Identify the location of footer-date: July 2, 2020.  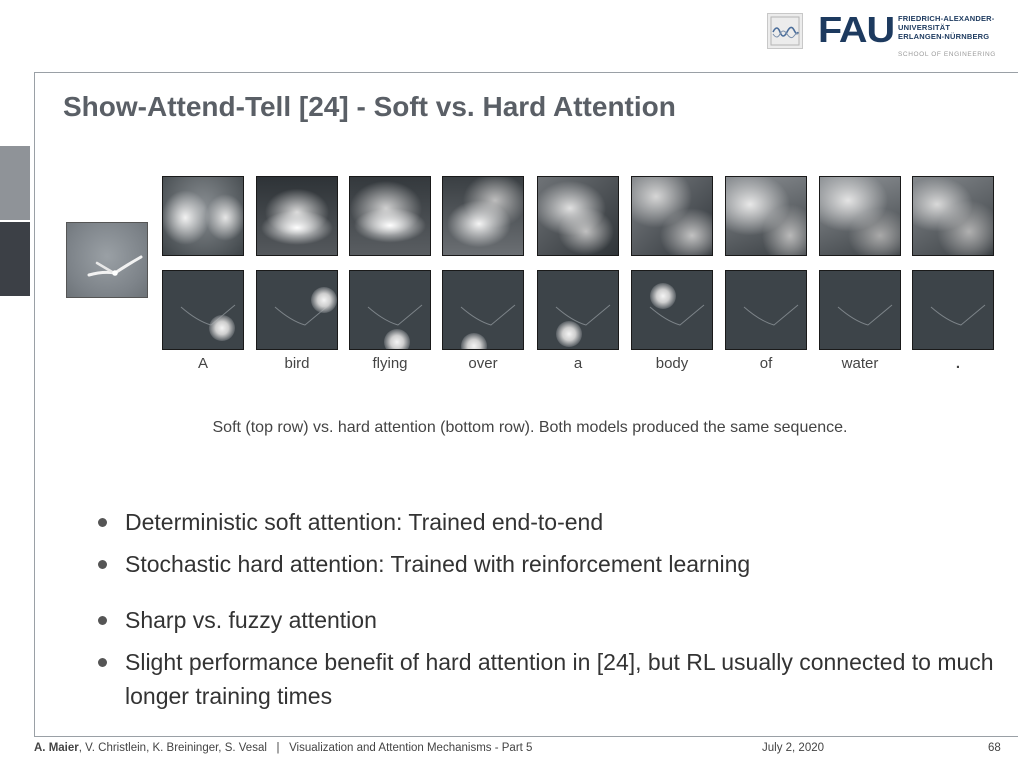
(793, 748).